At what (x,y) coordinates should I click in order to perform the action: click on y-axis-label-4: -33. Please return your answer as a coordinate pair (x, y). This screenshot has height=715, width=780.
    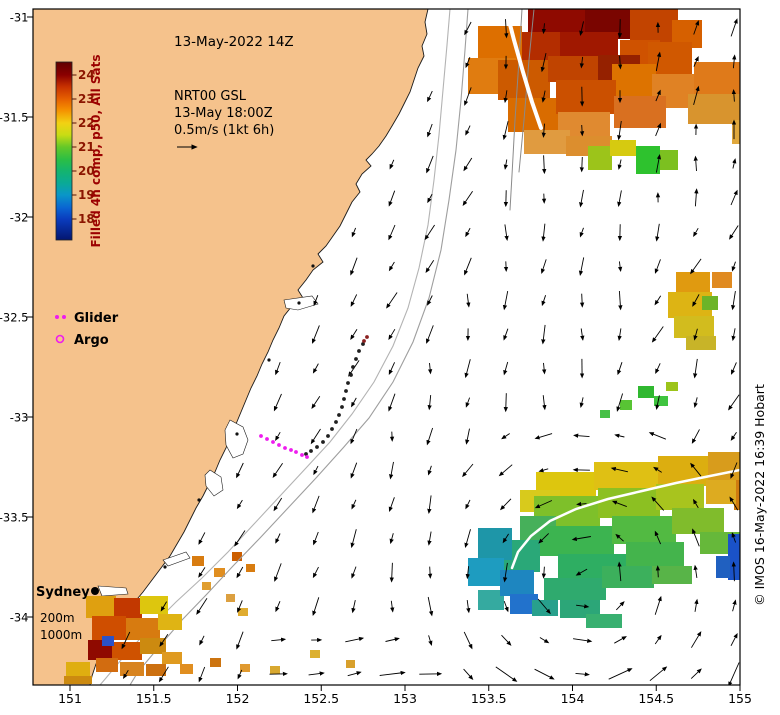
    Looking at the image, I should click on (19, 418).